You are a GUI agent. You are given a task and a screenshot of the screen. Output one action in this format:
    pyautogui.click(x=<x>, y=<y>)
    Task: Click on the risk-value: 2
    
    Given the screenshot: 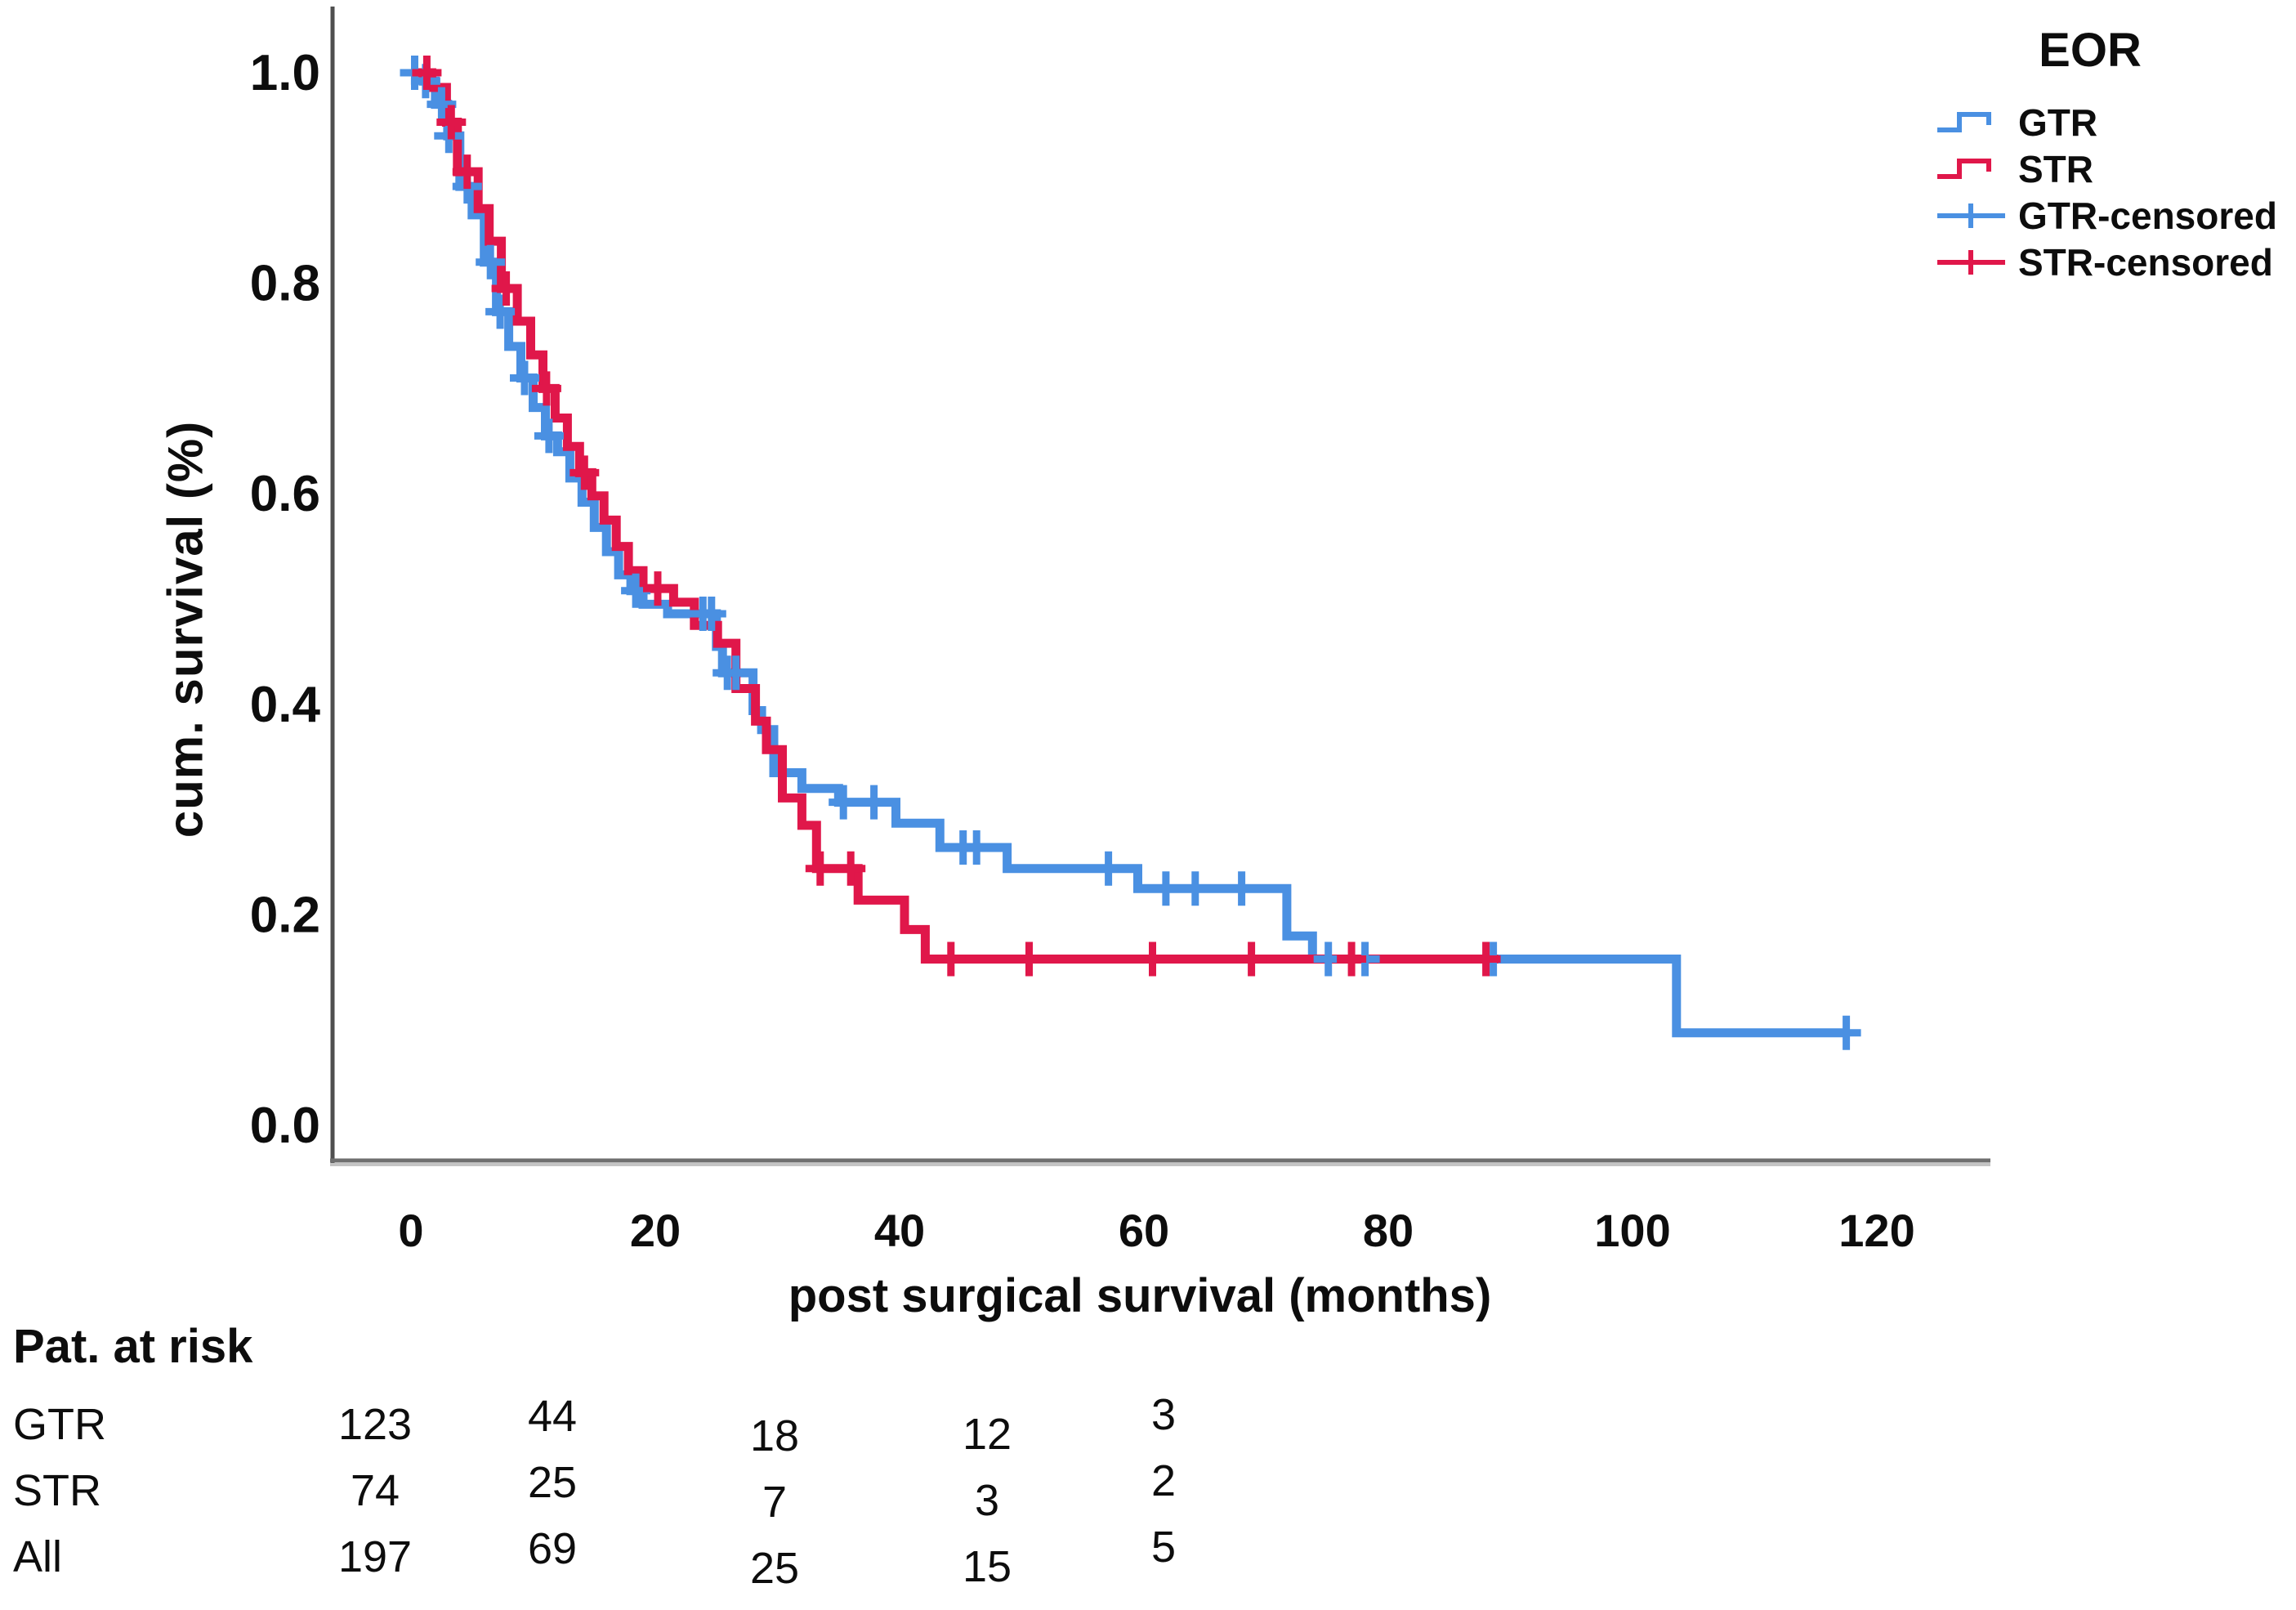 What is the action you would take?
    pyautogui.click(x=1163, y=1480)
    